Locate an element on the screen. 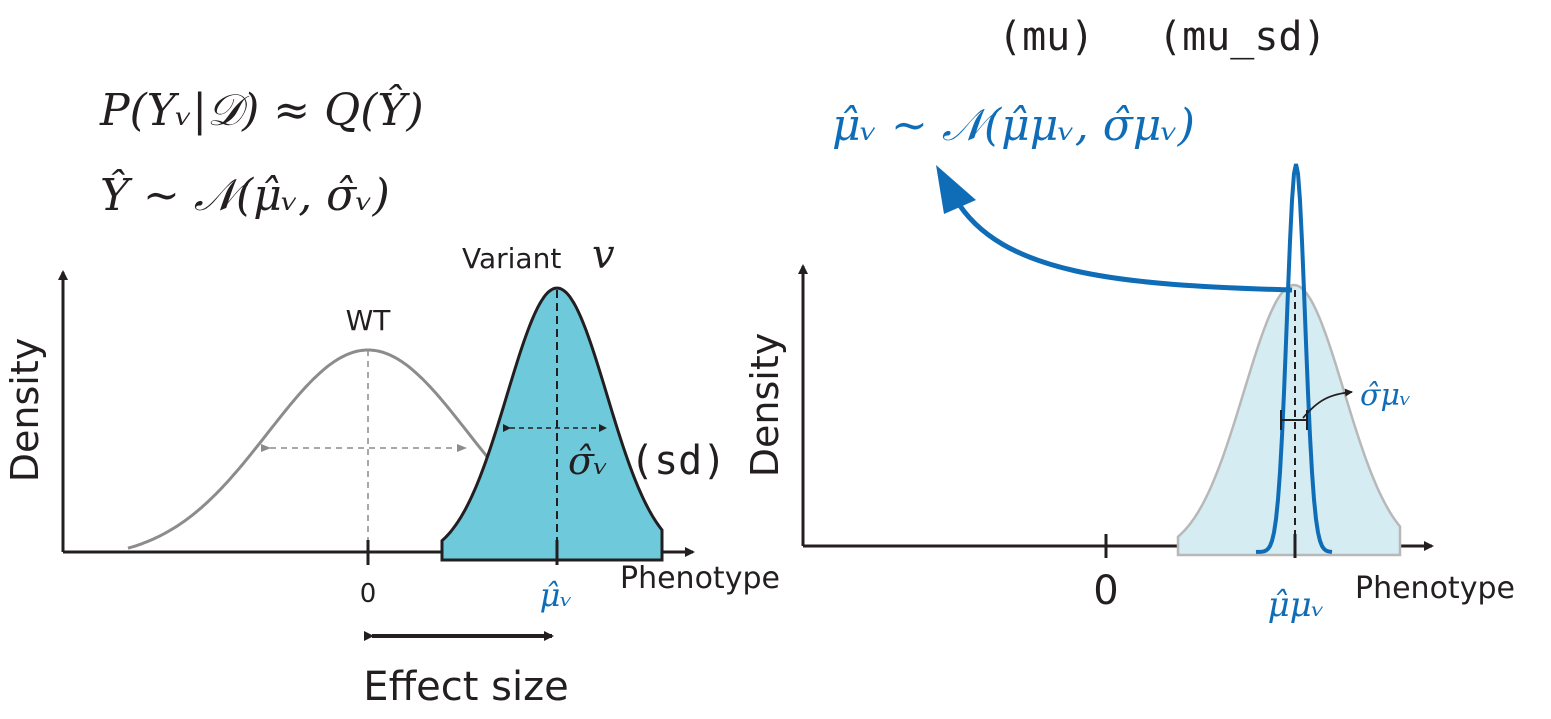 This screenshot has height=719, width=1551. mapping-curved-arrow is located at coordinates (1122, 244).